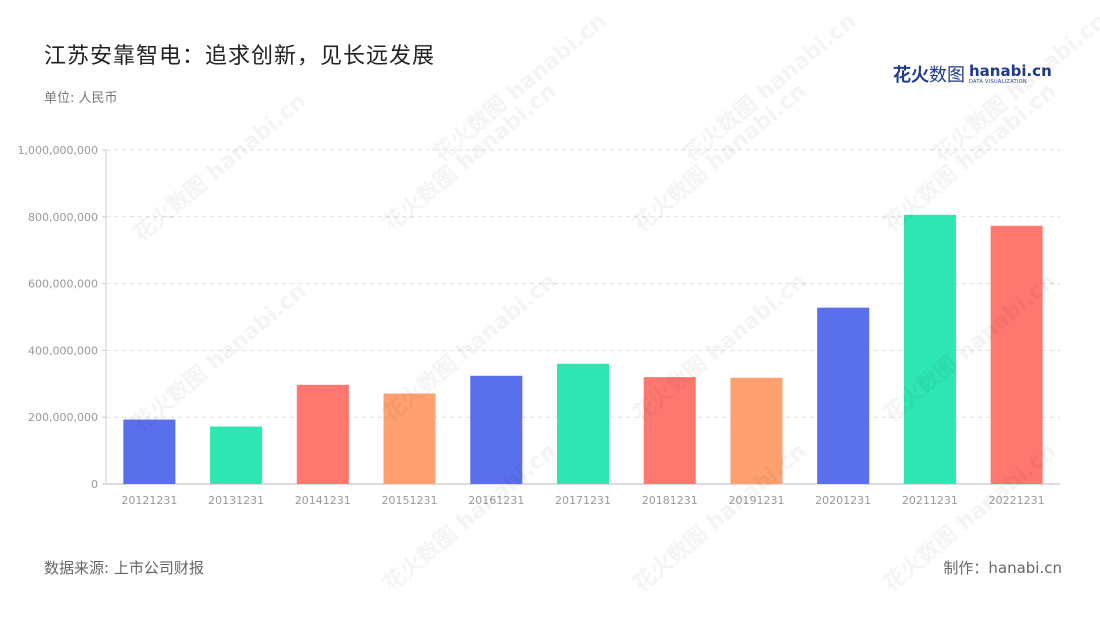 The height and width of the screenshot is (620, 1100). What do you see at coordinates (63, 417) in the screenshot?
I see `y-tick-label: 200,000,000` at bounding box center [63, 417].